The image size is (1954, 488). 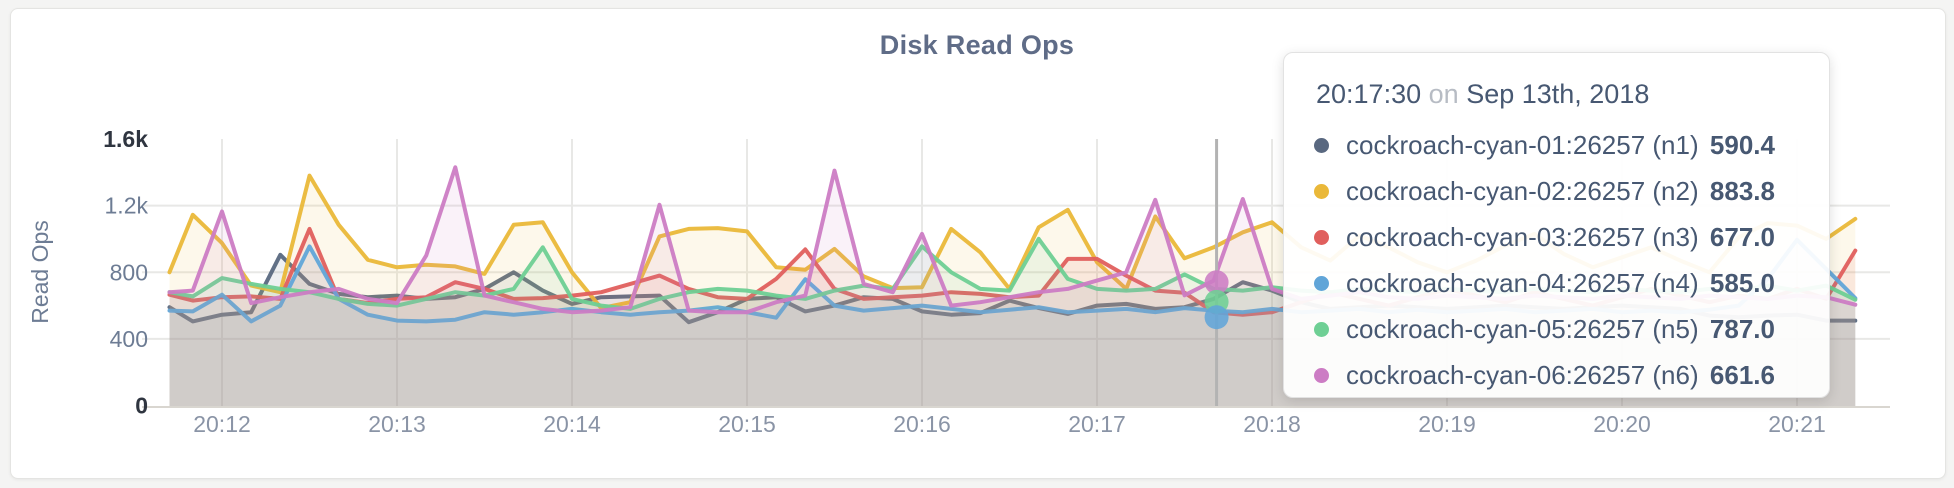 I want to click on tooltip-series-value: 787.0, so click(x=1742, y=328).